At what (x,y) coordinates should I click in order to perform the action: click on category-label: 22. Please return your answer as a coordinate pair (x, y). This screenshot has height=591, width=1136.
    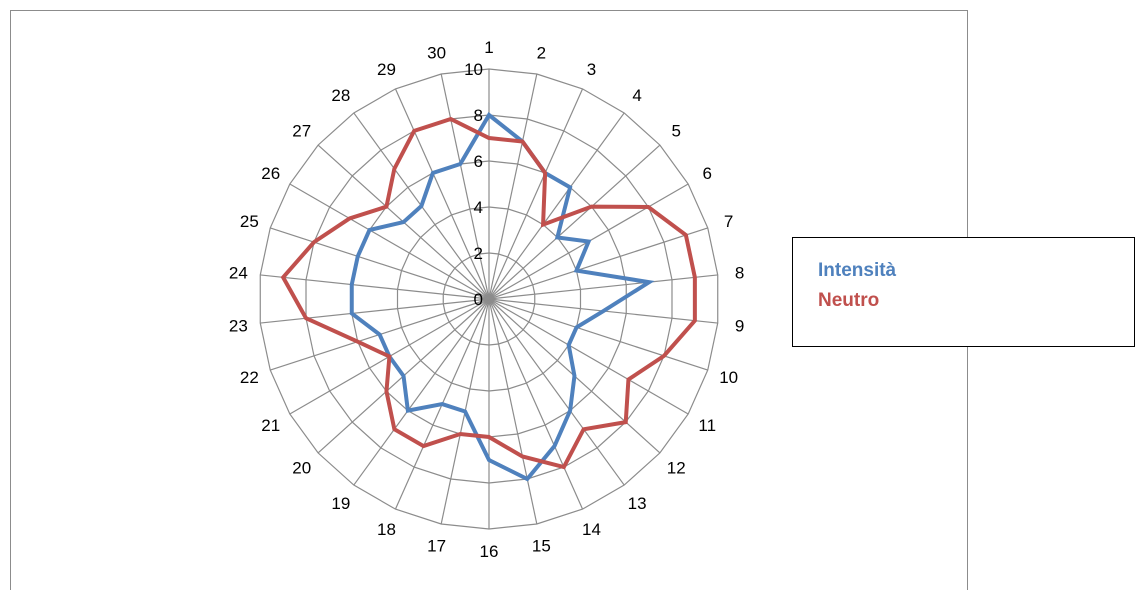
    Looking at the image, I should click on (249, 377).